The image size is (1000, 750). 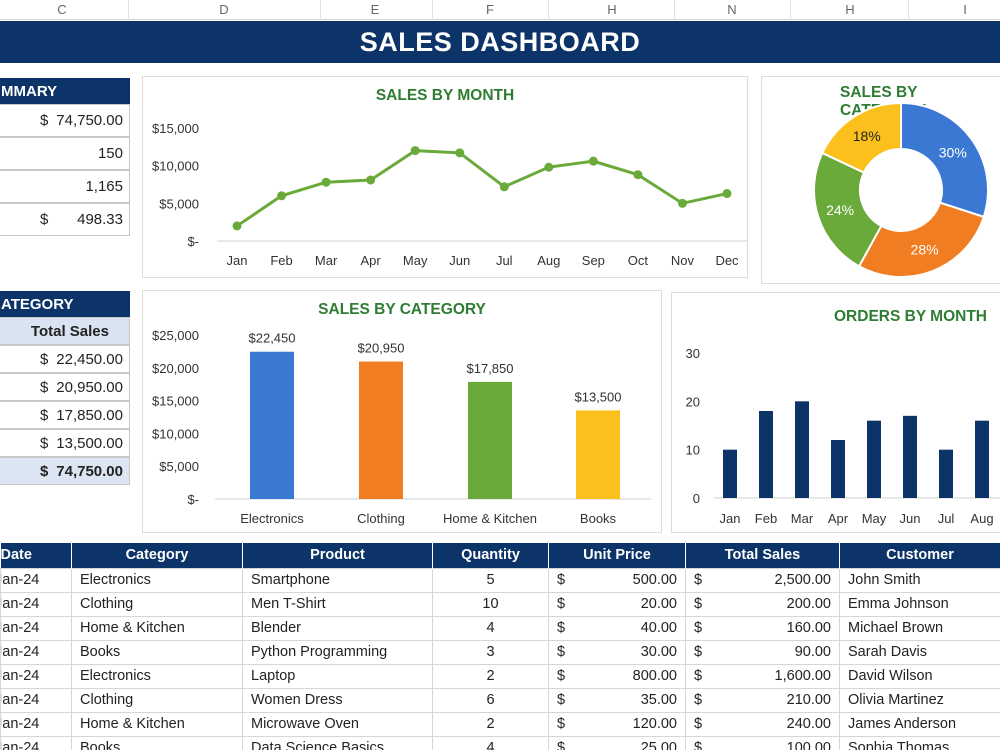 What do you see at coordinates (490, 652) in the screenshot?
I see `quantity-cell: 3` at bounding box center [490, 652].